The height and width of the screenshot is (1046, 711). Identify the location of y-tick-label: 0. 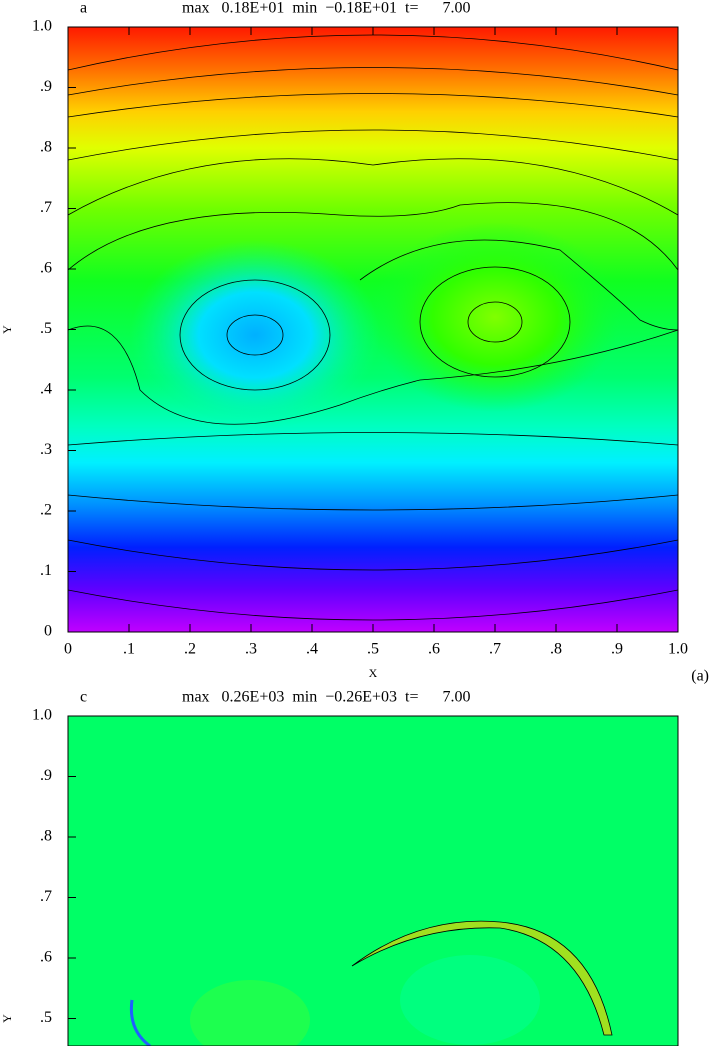
(48, 631).